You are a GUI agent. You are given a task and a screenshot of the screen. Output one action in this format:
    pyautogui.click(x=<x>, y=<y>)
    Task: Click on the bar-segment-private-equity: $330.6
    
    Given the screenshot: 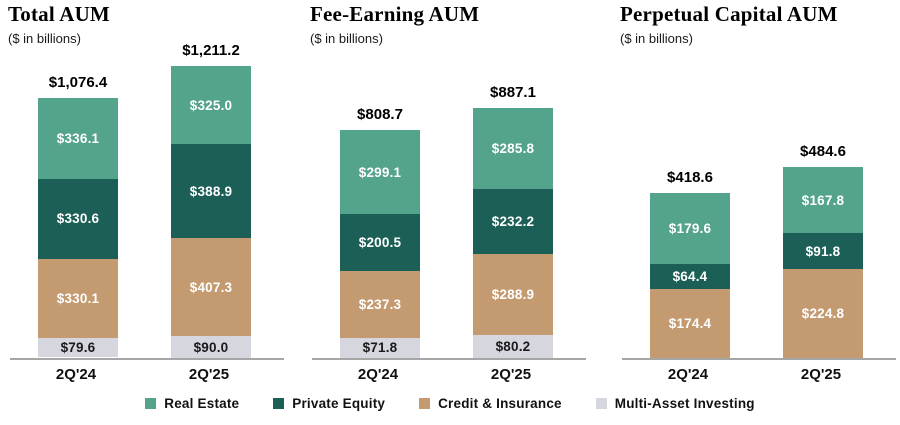 What is the action you would take?
    pyautogui.click(x=78, y=219)
    